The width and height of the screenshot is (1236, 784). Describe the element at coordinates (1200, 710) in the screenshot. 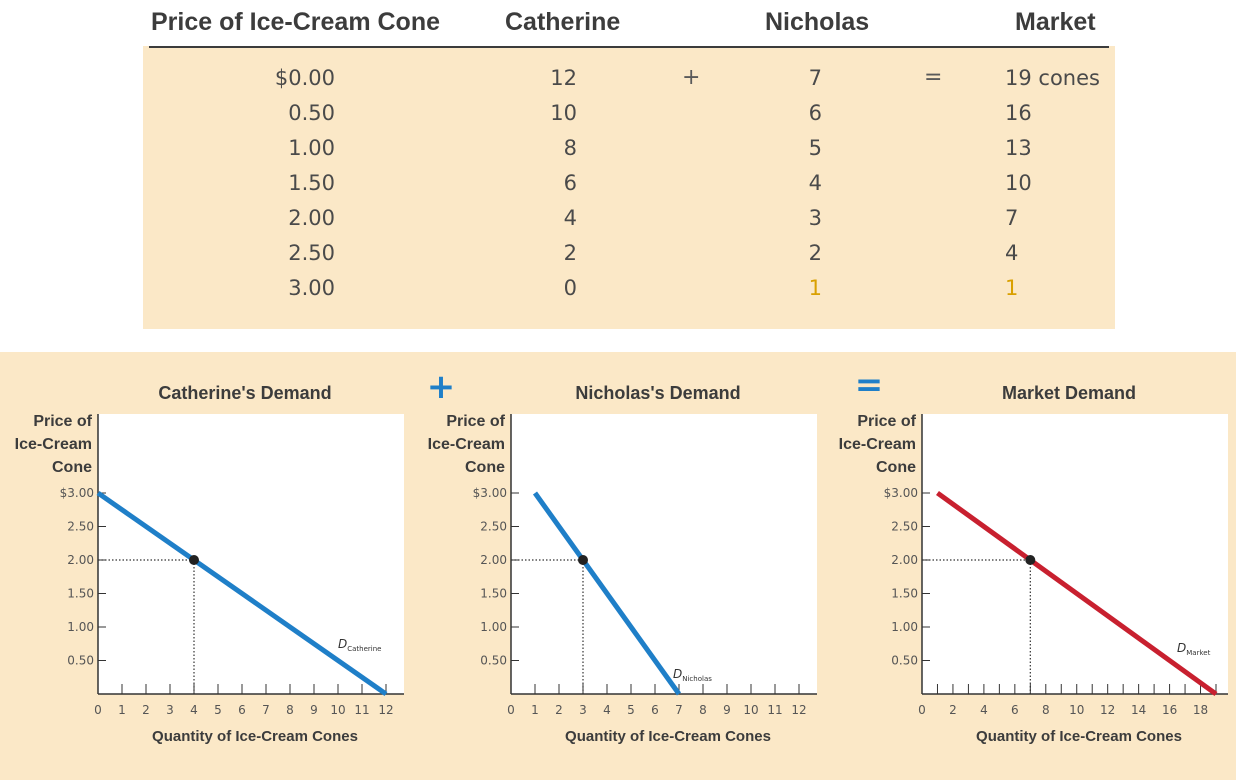

I see `x-tick-label: 18` at that location.